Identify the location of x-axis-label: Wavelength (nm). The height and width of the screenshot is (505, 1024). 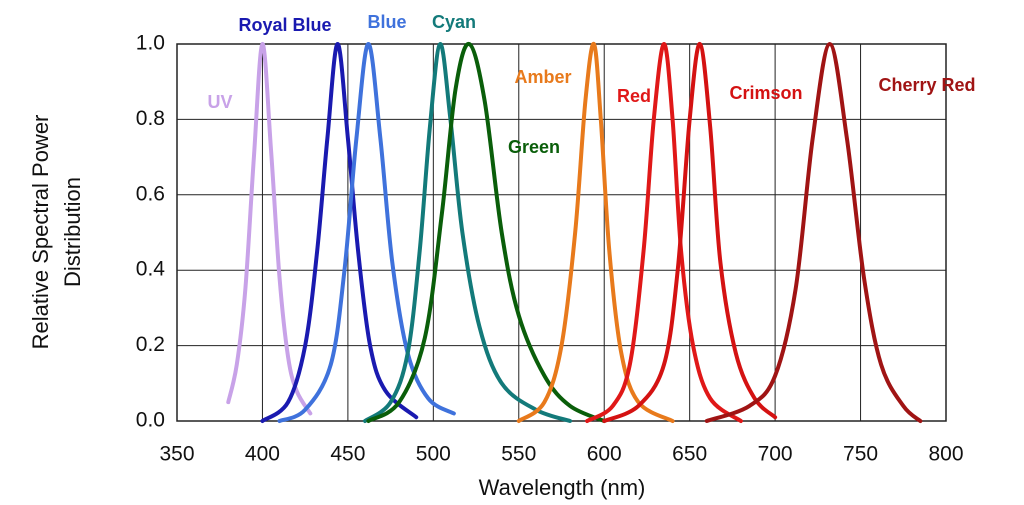
(562, 487).